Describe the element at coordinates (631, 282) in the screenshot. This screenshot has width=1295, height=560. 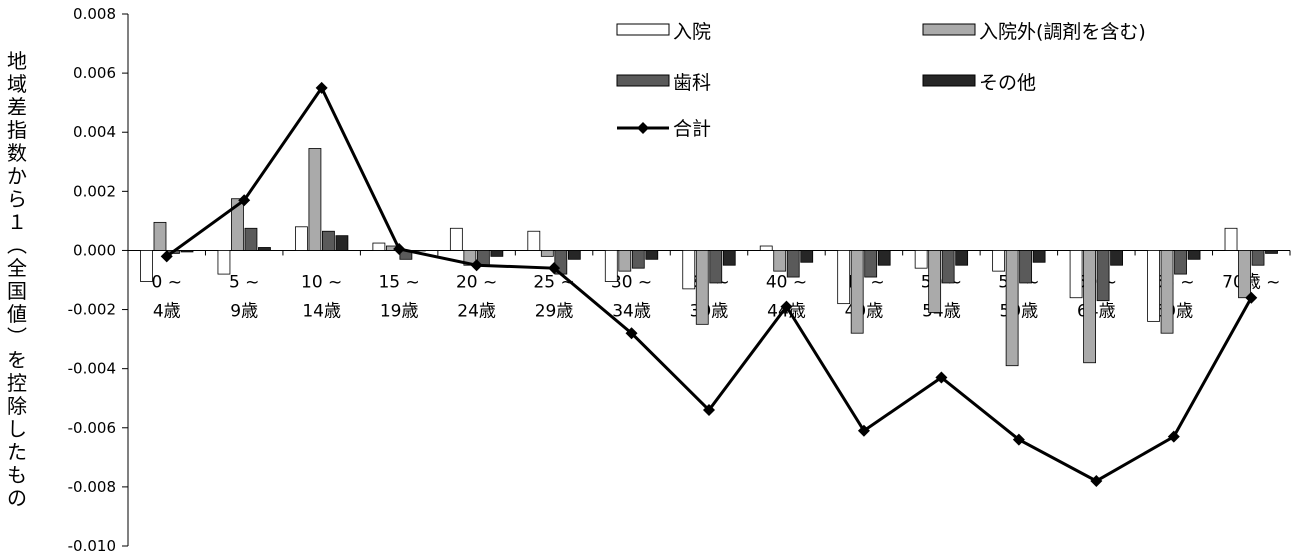
I see `x-tick-label: 30 ~` at that location.